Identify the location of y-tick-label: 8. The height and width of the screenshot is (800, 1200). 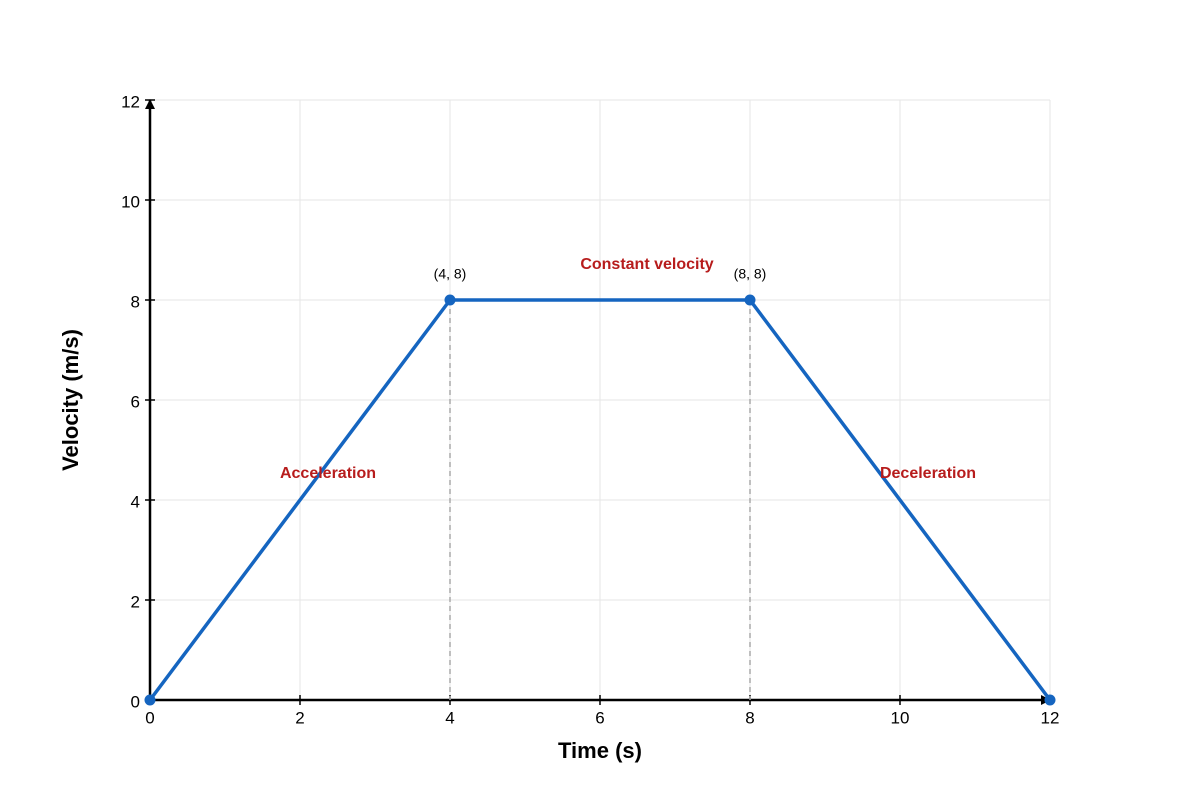
(135, 301).